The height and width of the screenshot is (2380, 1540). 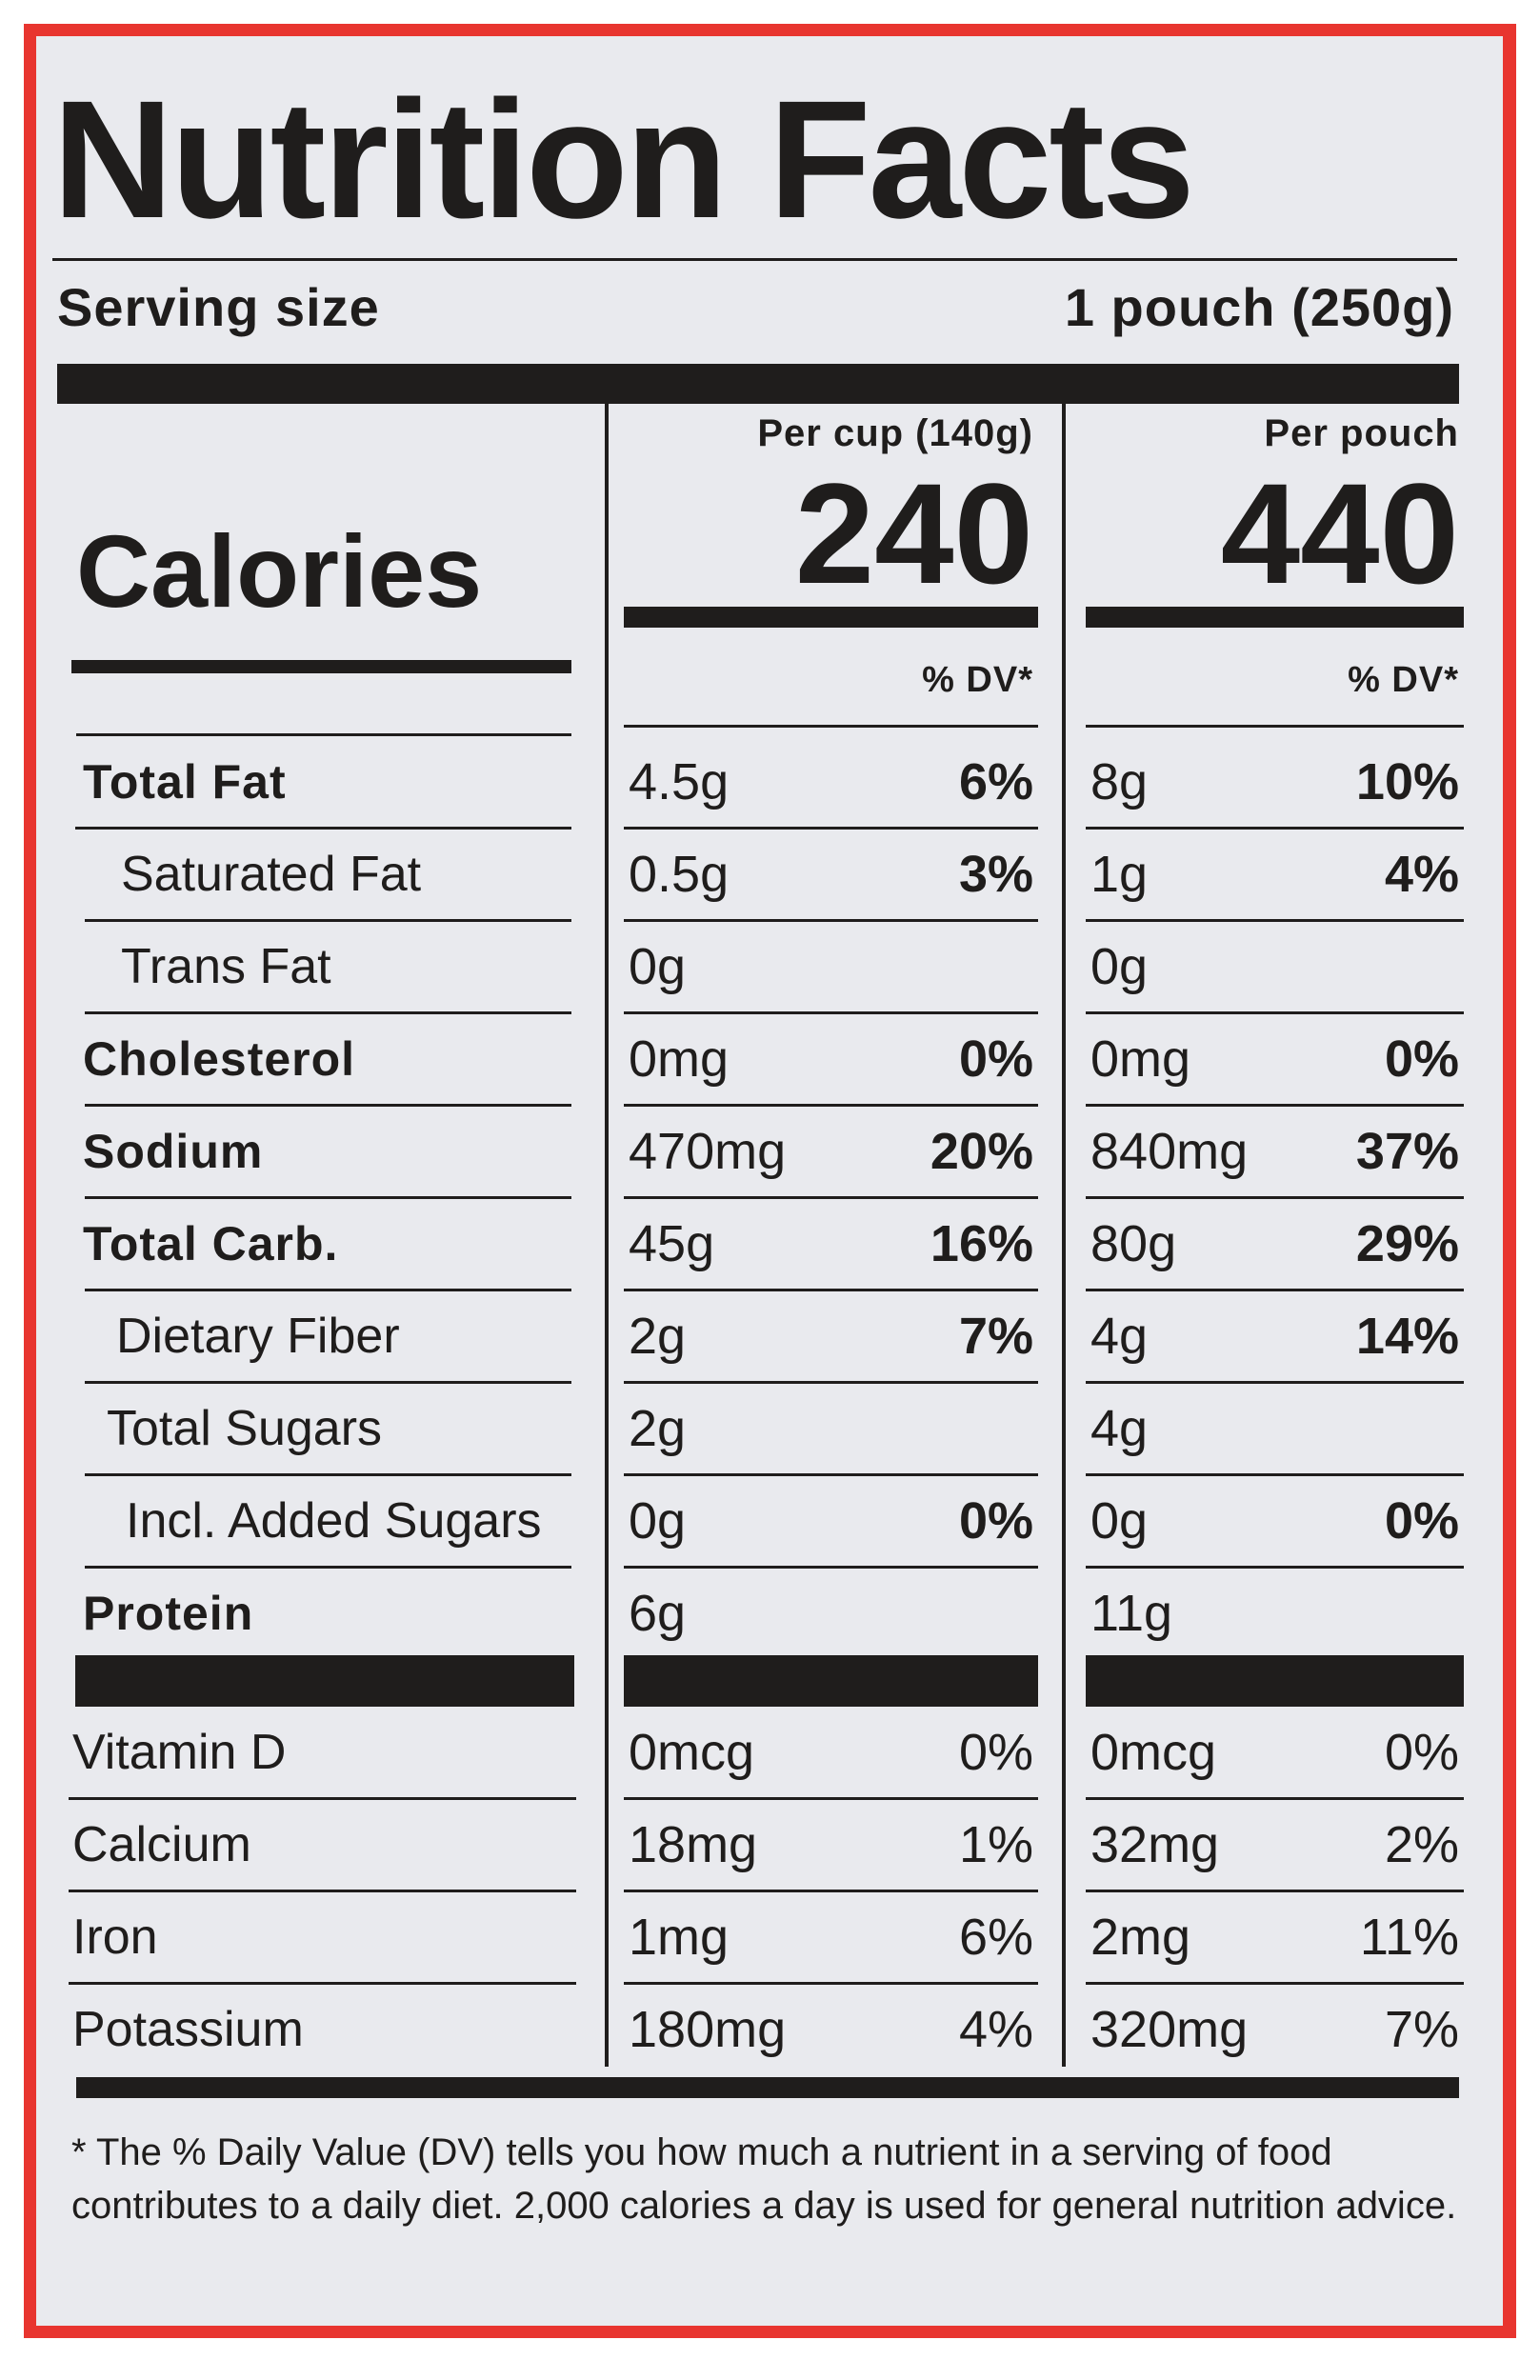 What do you see at coordinates (623, 160) in the screenshot?
I see `title: Nutrition Facts` at bounding box center [623, 160].